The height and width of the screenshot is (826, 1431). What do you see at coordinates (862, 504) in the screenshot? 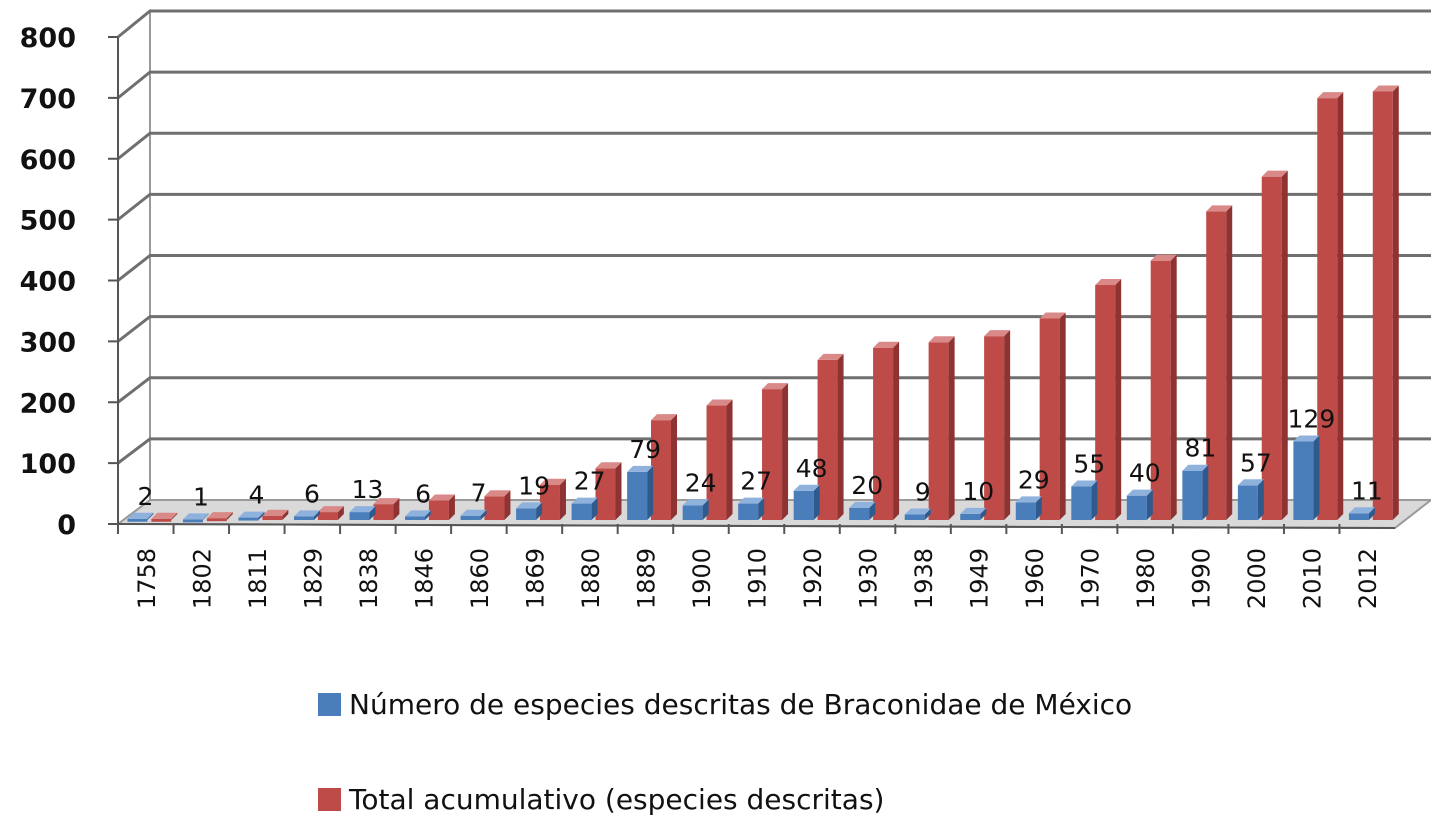
I see `bar-count-1930-top` at bounding box center [862, 504].